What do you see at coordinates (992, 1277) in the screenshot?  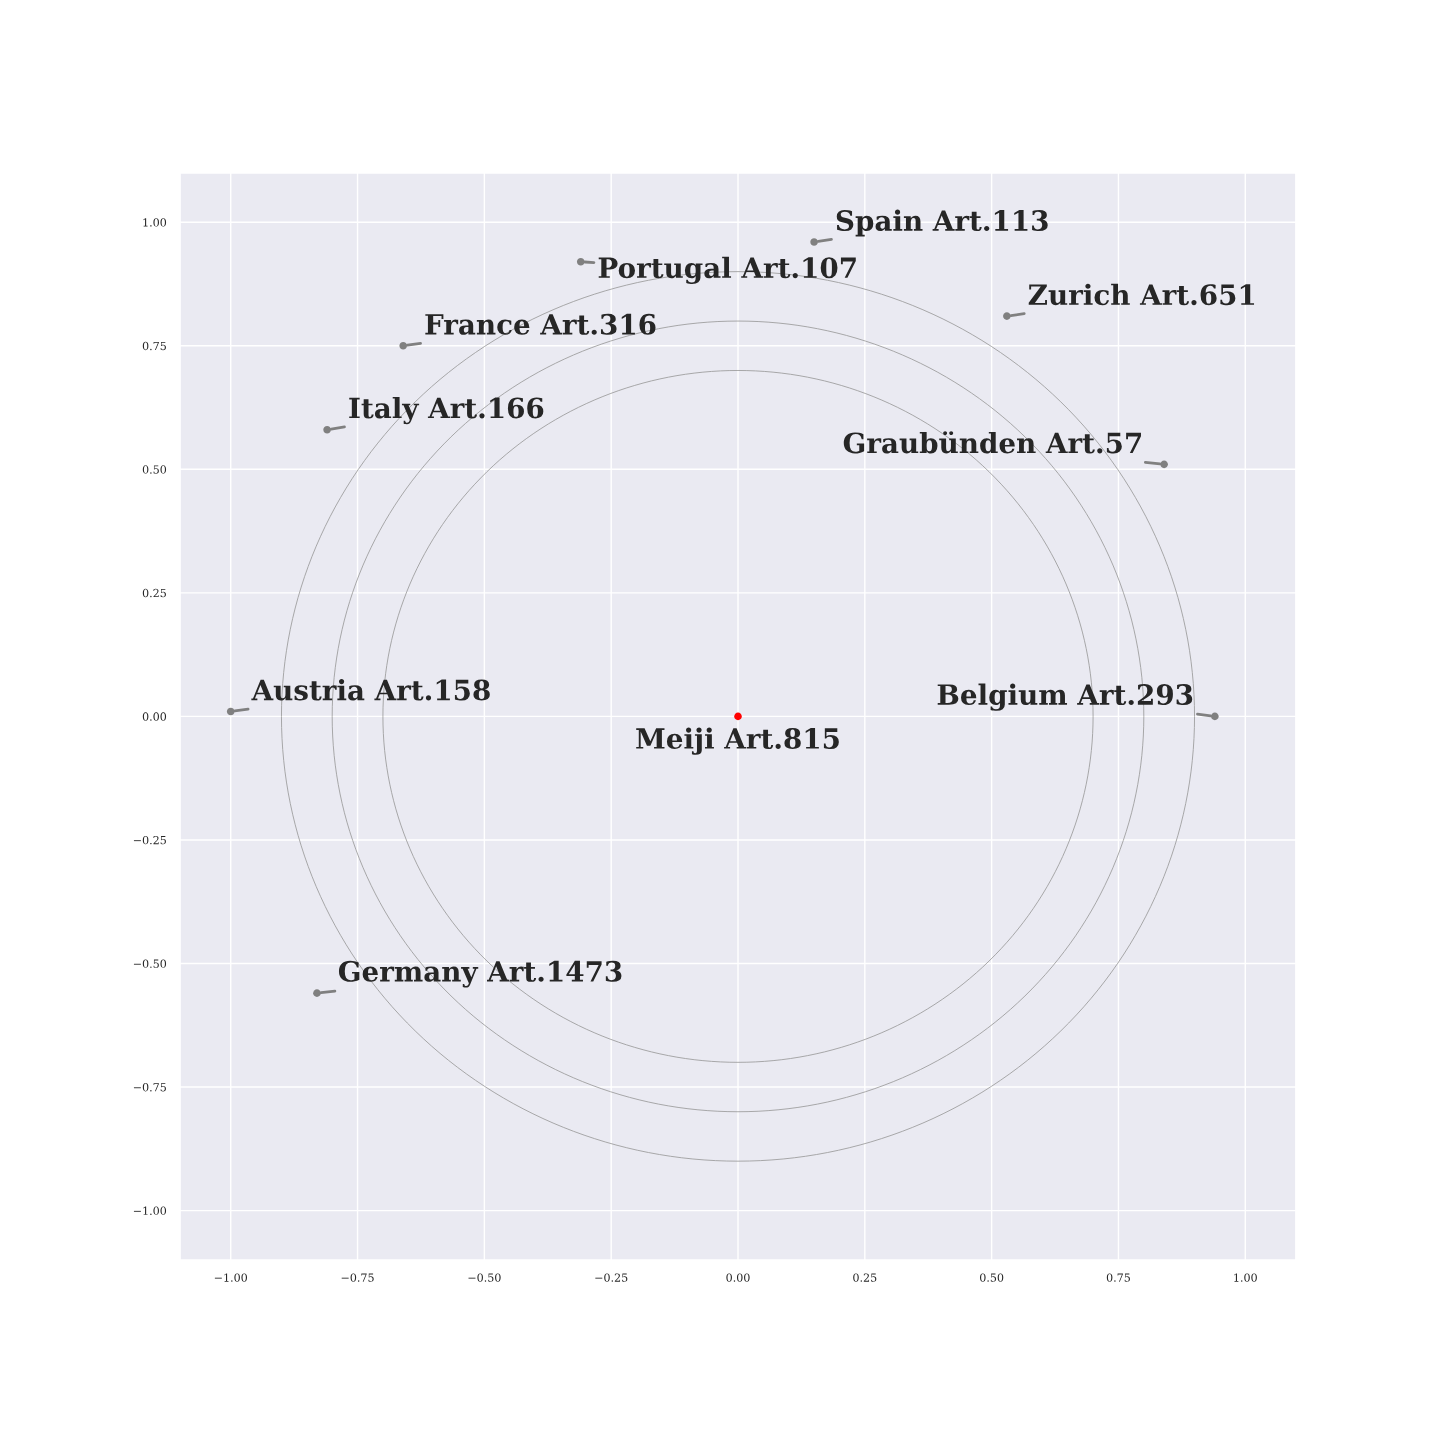 I see `x-tick-label: 0.50` at bounding box center [992, 1277].